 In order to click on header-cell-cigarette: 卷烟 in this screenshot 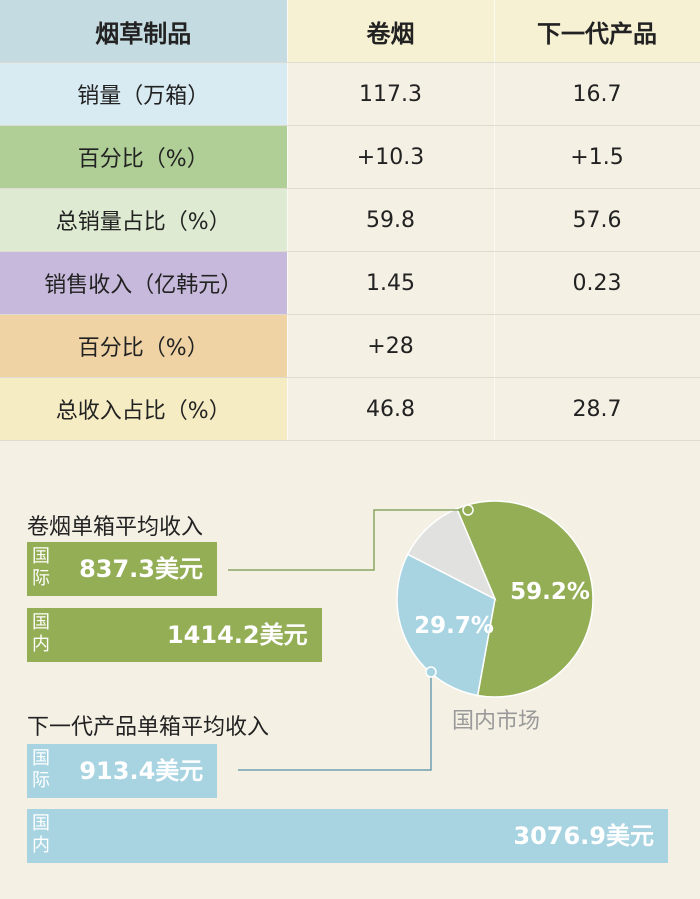, I will do `click(391, 31)`.